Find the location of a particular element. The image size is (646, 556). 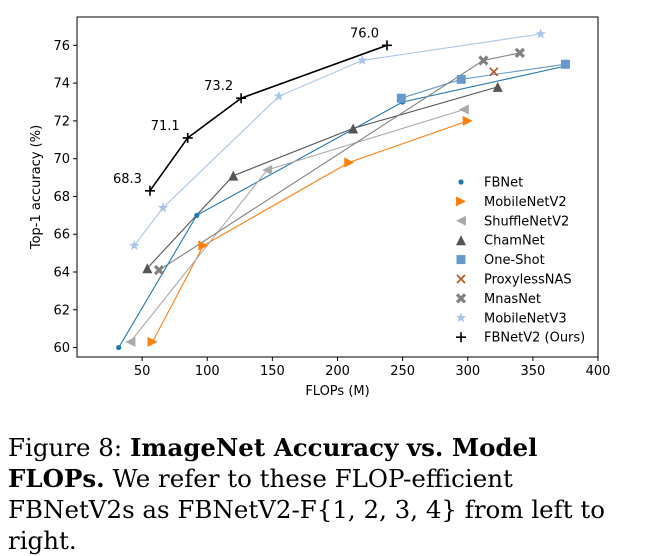

legend-label: ProxylessNAS is located at coordinates (528, 280).